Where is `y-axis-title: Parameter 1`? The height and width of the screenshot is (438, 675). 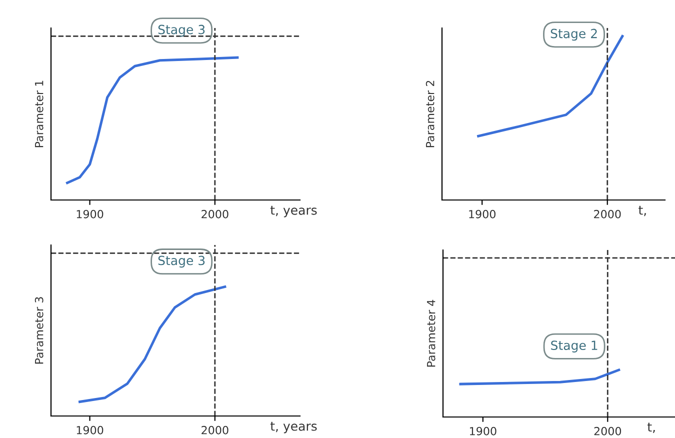
y-axis-title: Parameter 1 is located at coordinates (39, 114).